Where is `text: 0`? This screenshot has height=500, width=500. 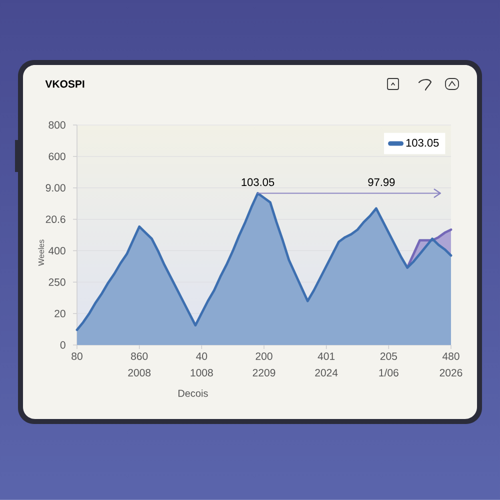 text: 0 is located at coordinates (63, 345).